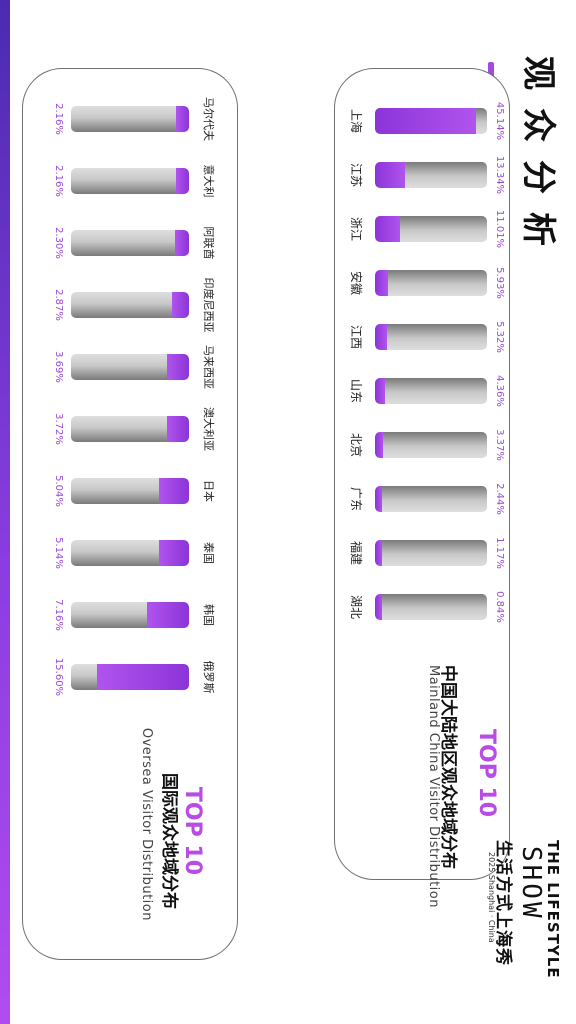 The width and height of the screenshot is (576, 1024). I want to click on mainland-value-label: 11.01%, so click(499, 229).